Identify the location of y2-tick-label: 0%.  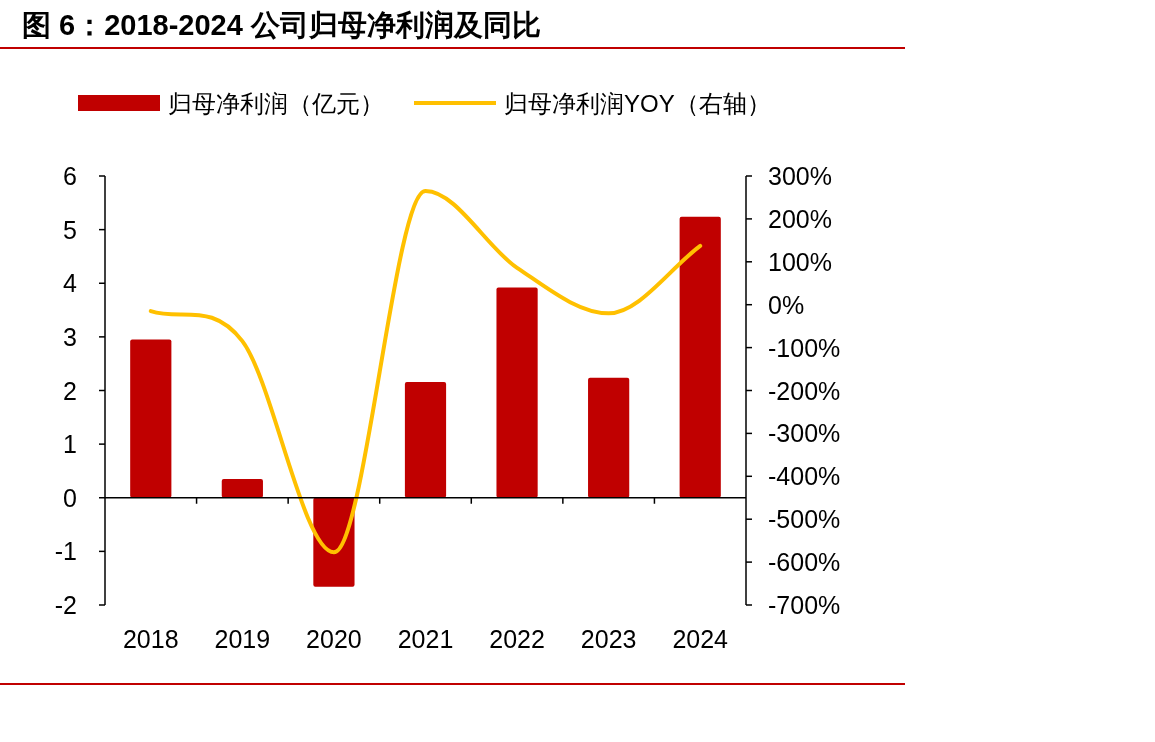
(786, 304).